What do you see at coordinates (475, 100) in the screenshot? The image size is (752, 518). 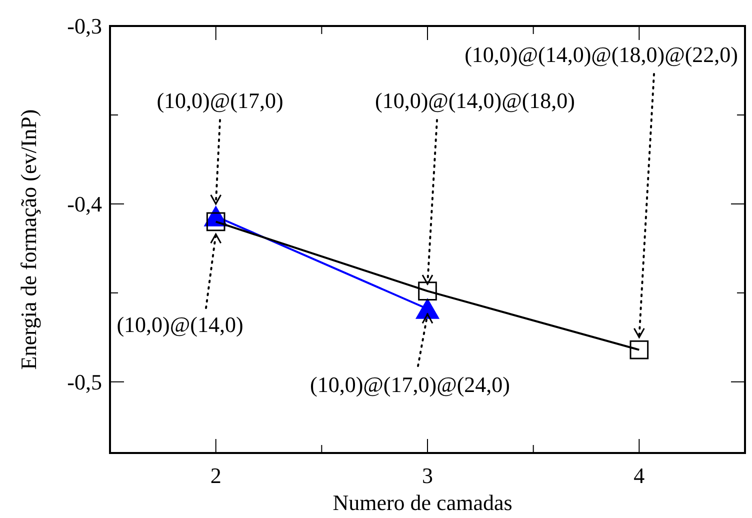 I see `annotation: (10,0)@(14,0)@(18,0)` at bounding box center [475, 100].